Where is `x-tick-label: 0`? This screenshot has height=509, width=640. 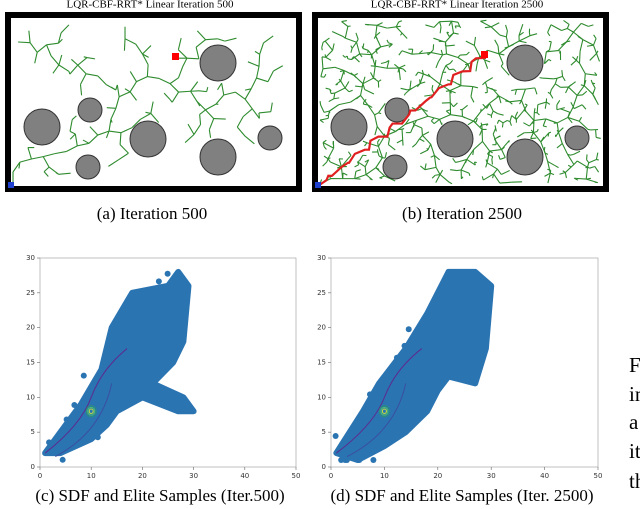
x-tick-label: 0 is located at coordinates (40, 476).